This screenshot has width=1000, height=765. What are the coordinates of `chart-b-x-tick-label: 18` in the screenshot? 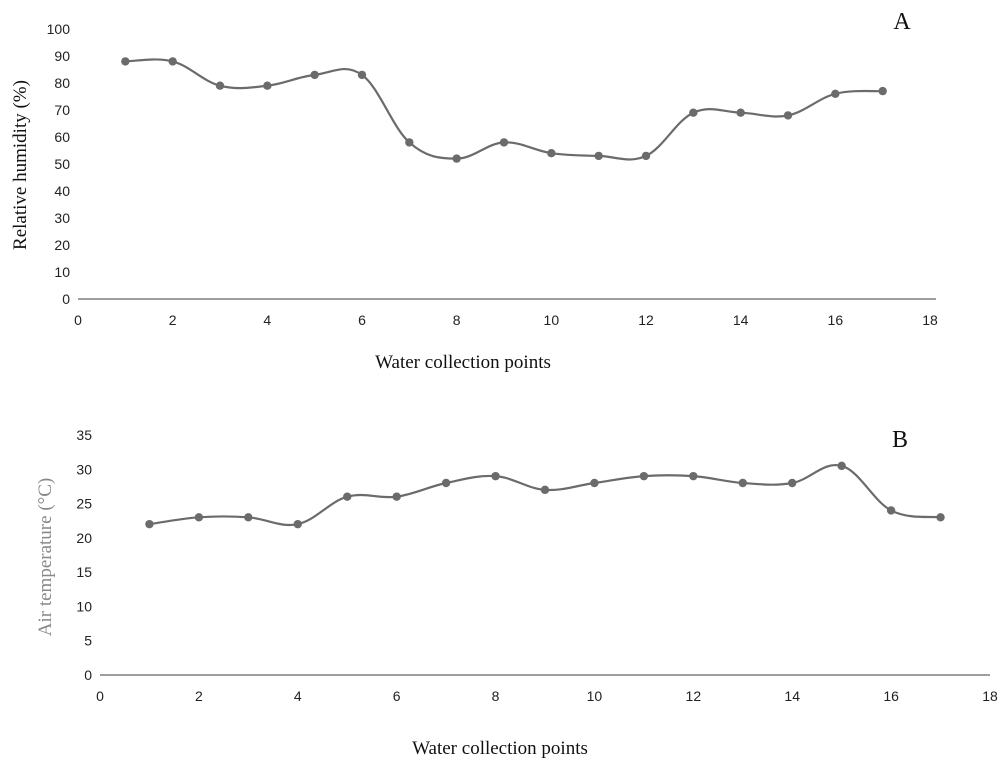 It's located at (990, 696).